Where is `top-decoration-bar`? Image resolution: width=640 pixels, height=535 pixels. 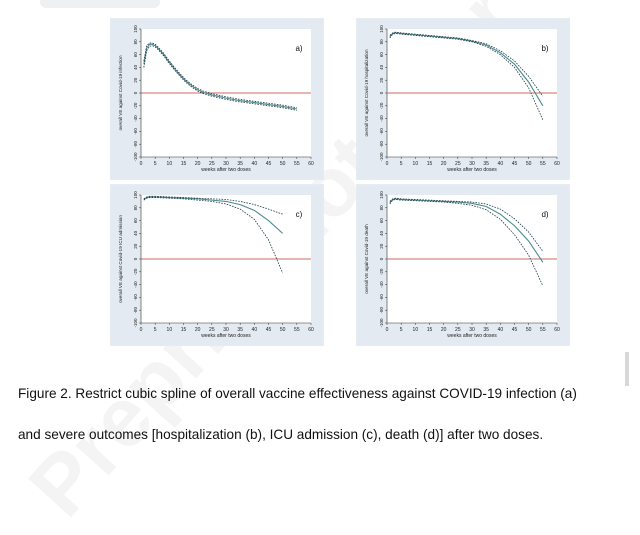
top-decoration-bar is located at coordinates (100, 4).